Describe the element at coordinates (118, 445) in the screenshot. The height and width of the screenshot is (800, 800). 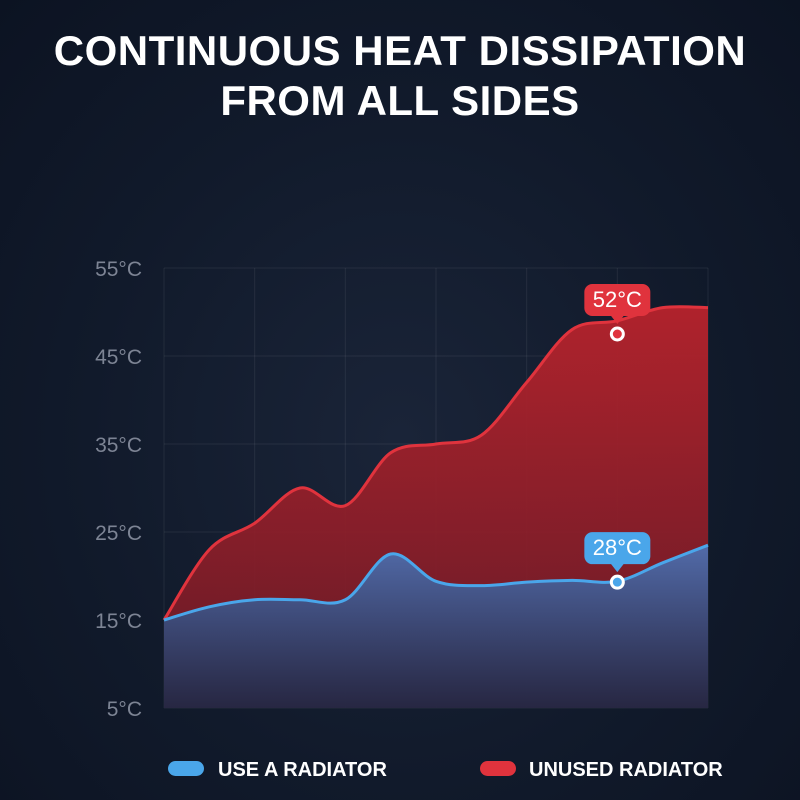
I see `y-tick-label: 35°C` at that location.